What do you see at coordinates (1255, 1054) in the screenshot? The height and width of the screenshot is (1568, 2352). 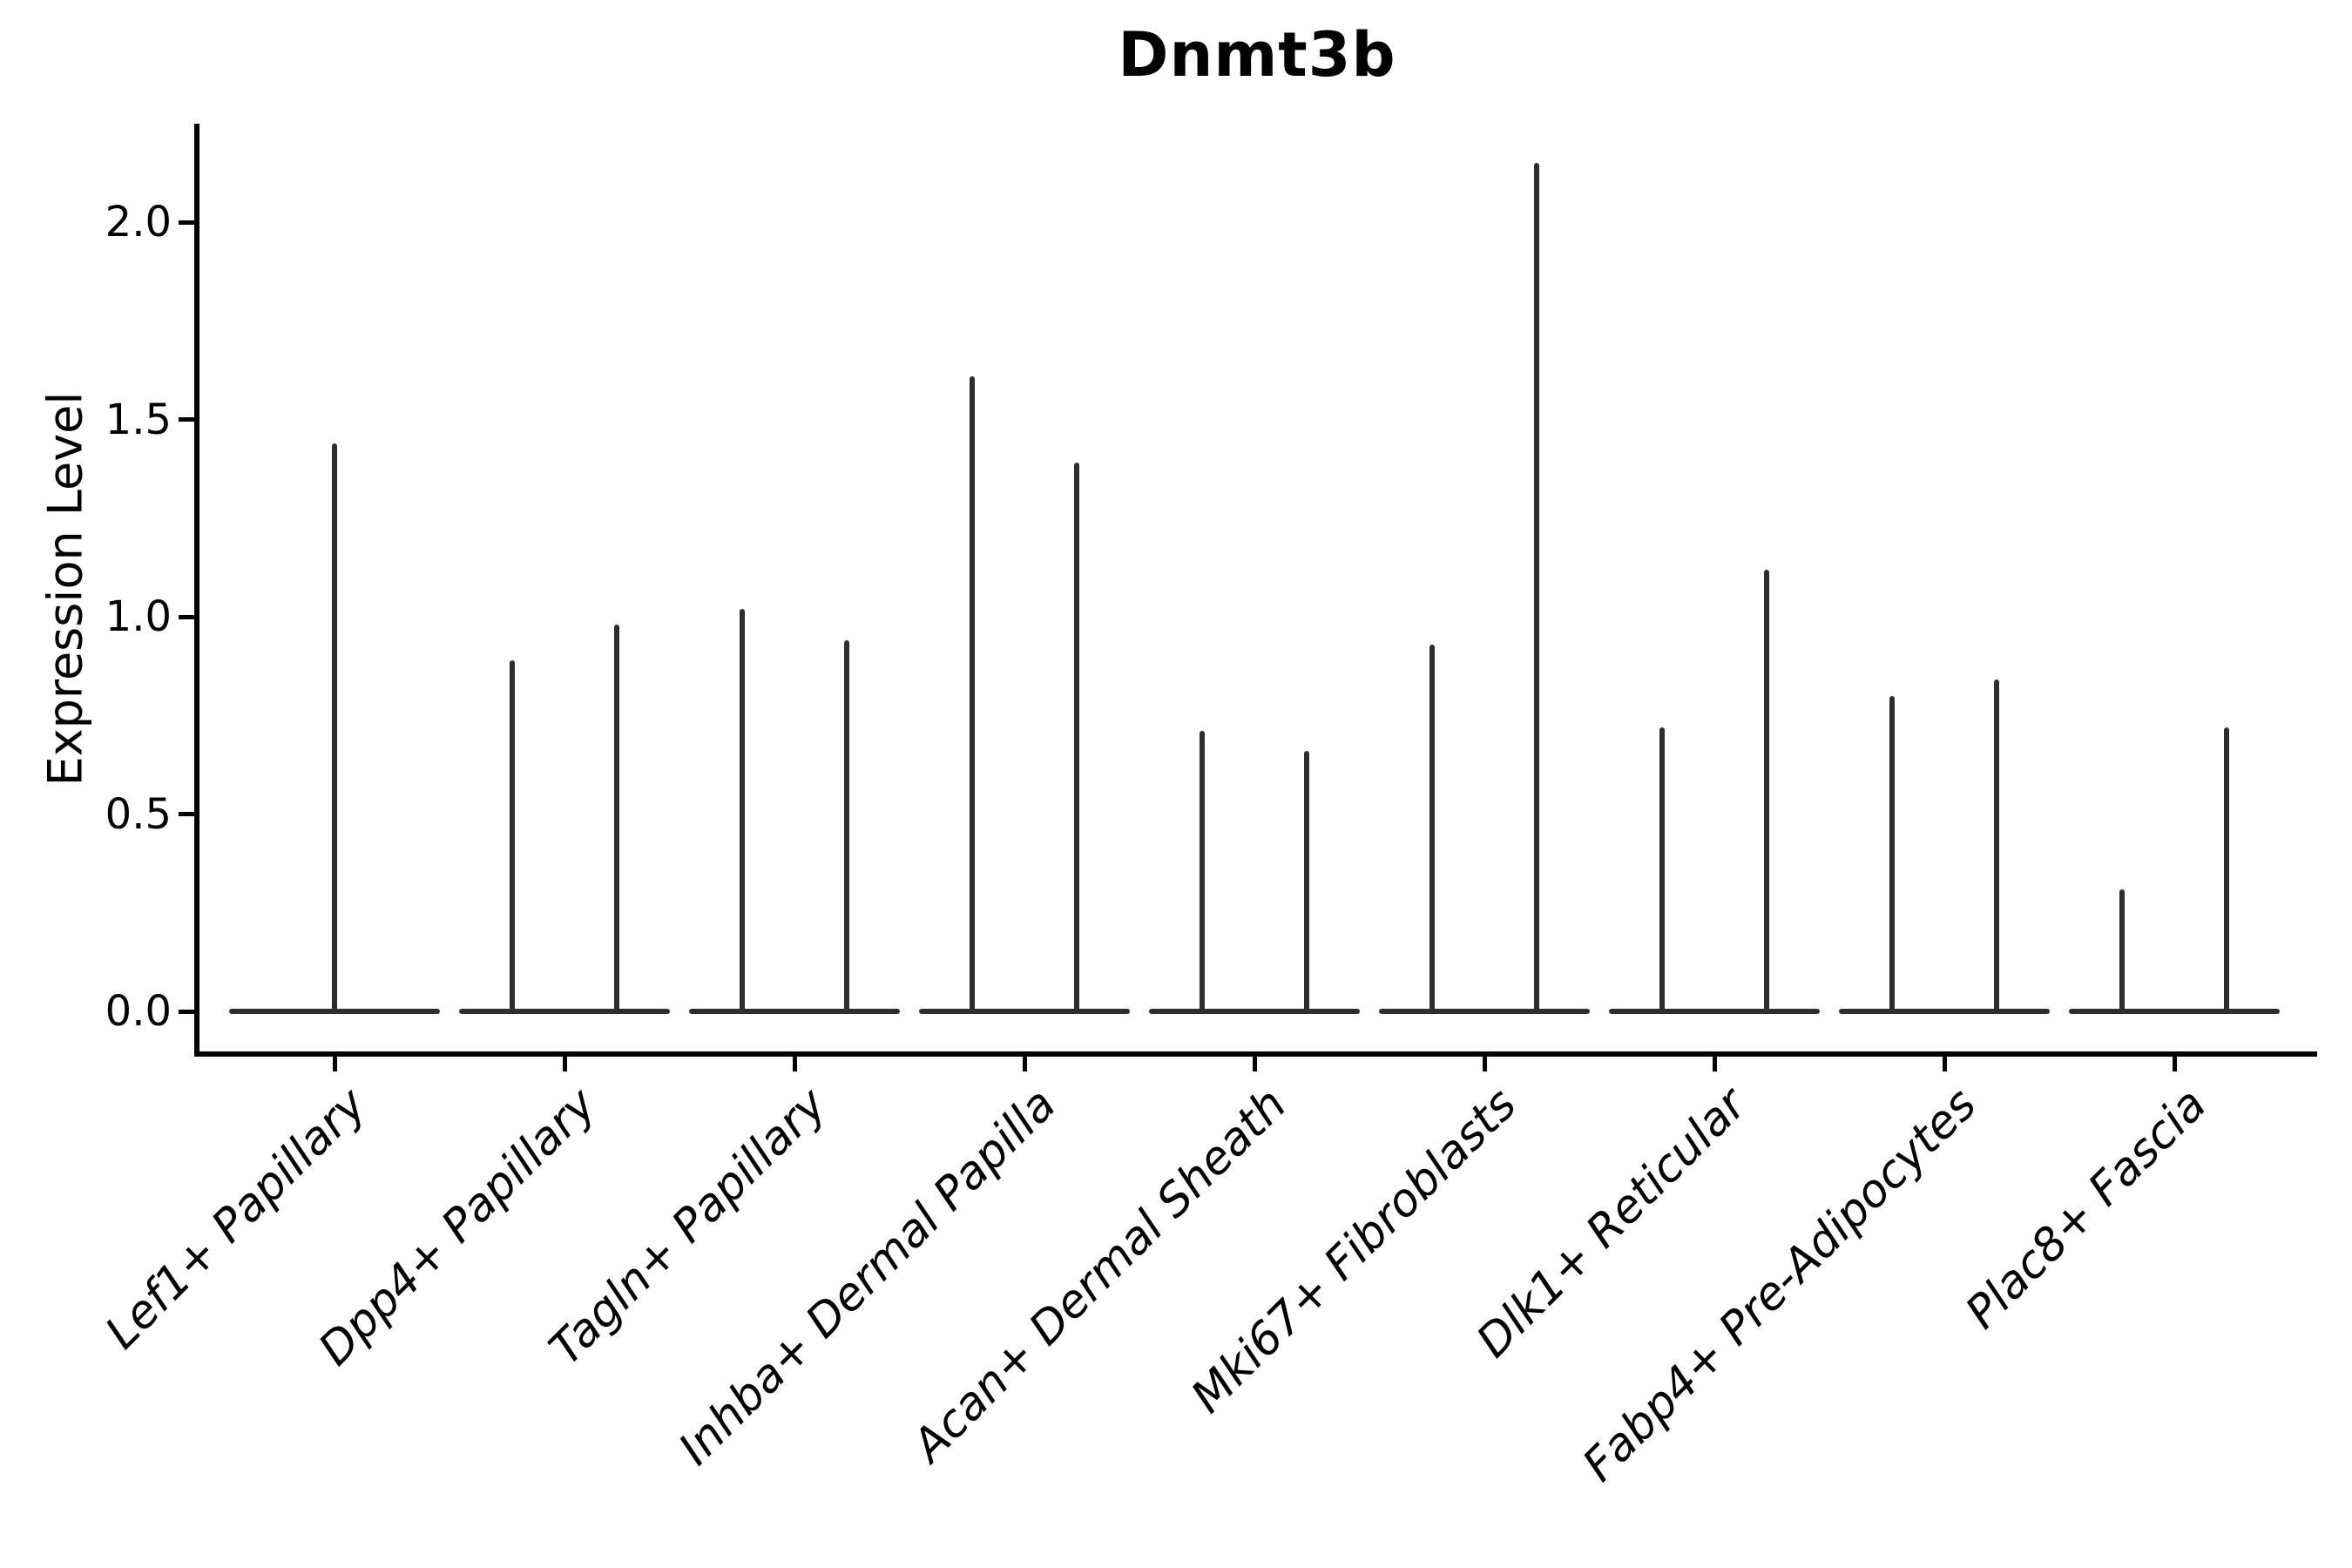 I see `x-axis-spine` at bounding box center [1255, 1054].